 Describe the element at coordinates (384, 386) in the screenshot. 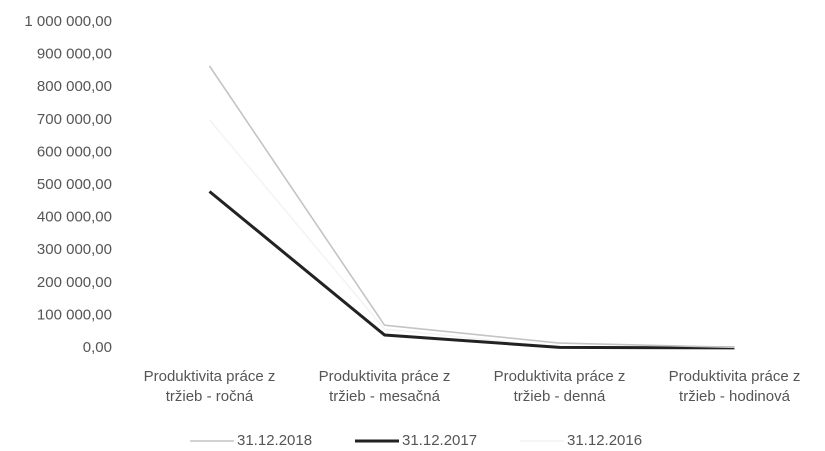

I see `x-tick-label: Produktivita práce z tržieb - mesačná` at that location.